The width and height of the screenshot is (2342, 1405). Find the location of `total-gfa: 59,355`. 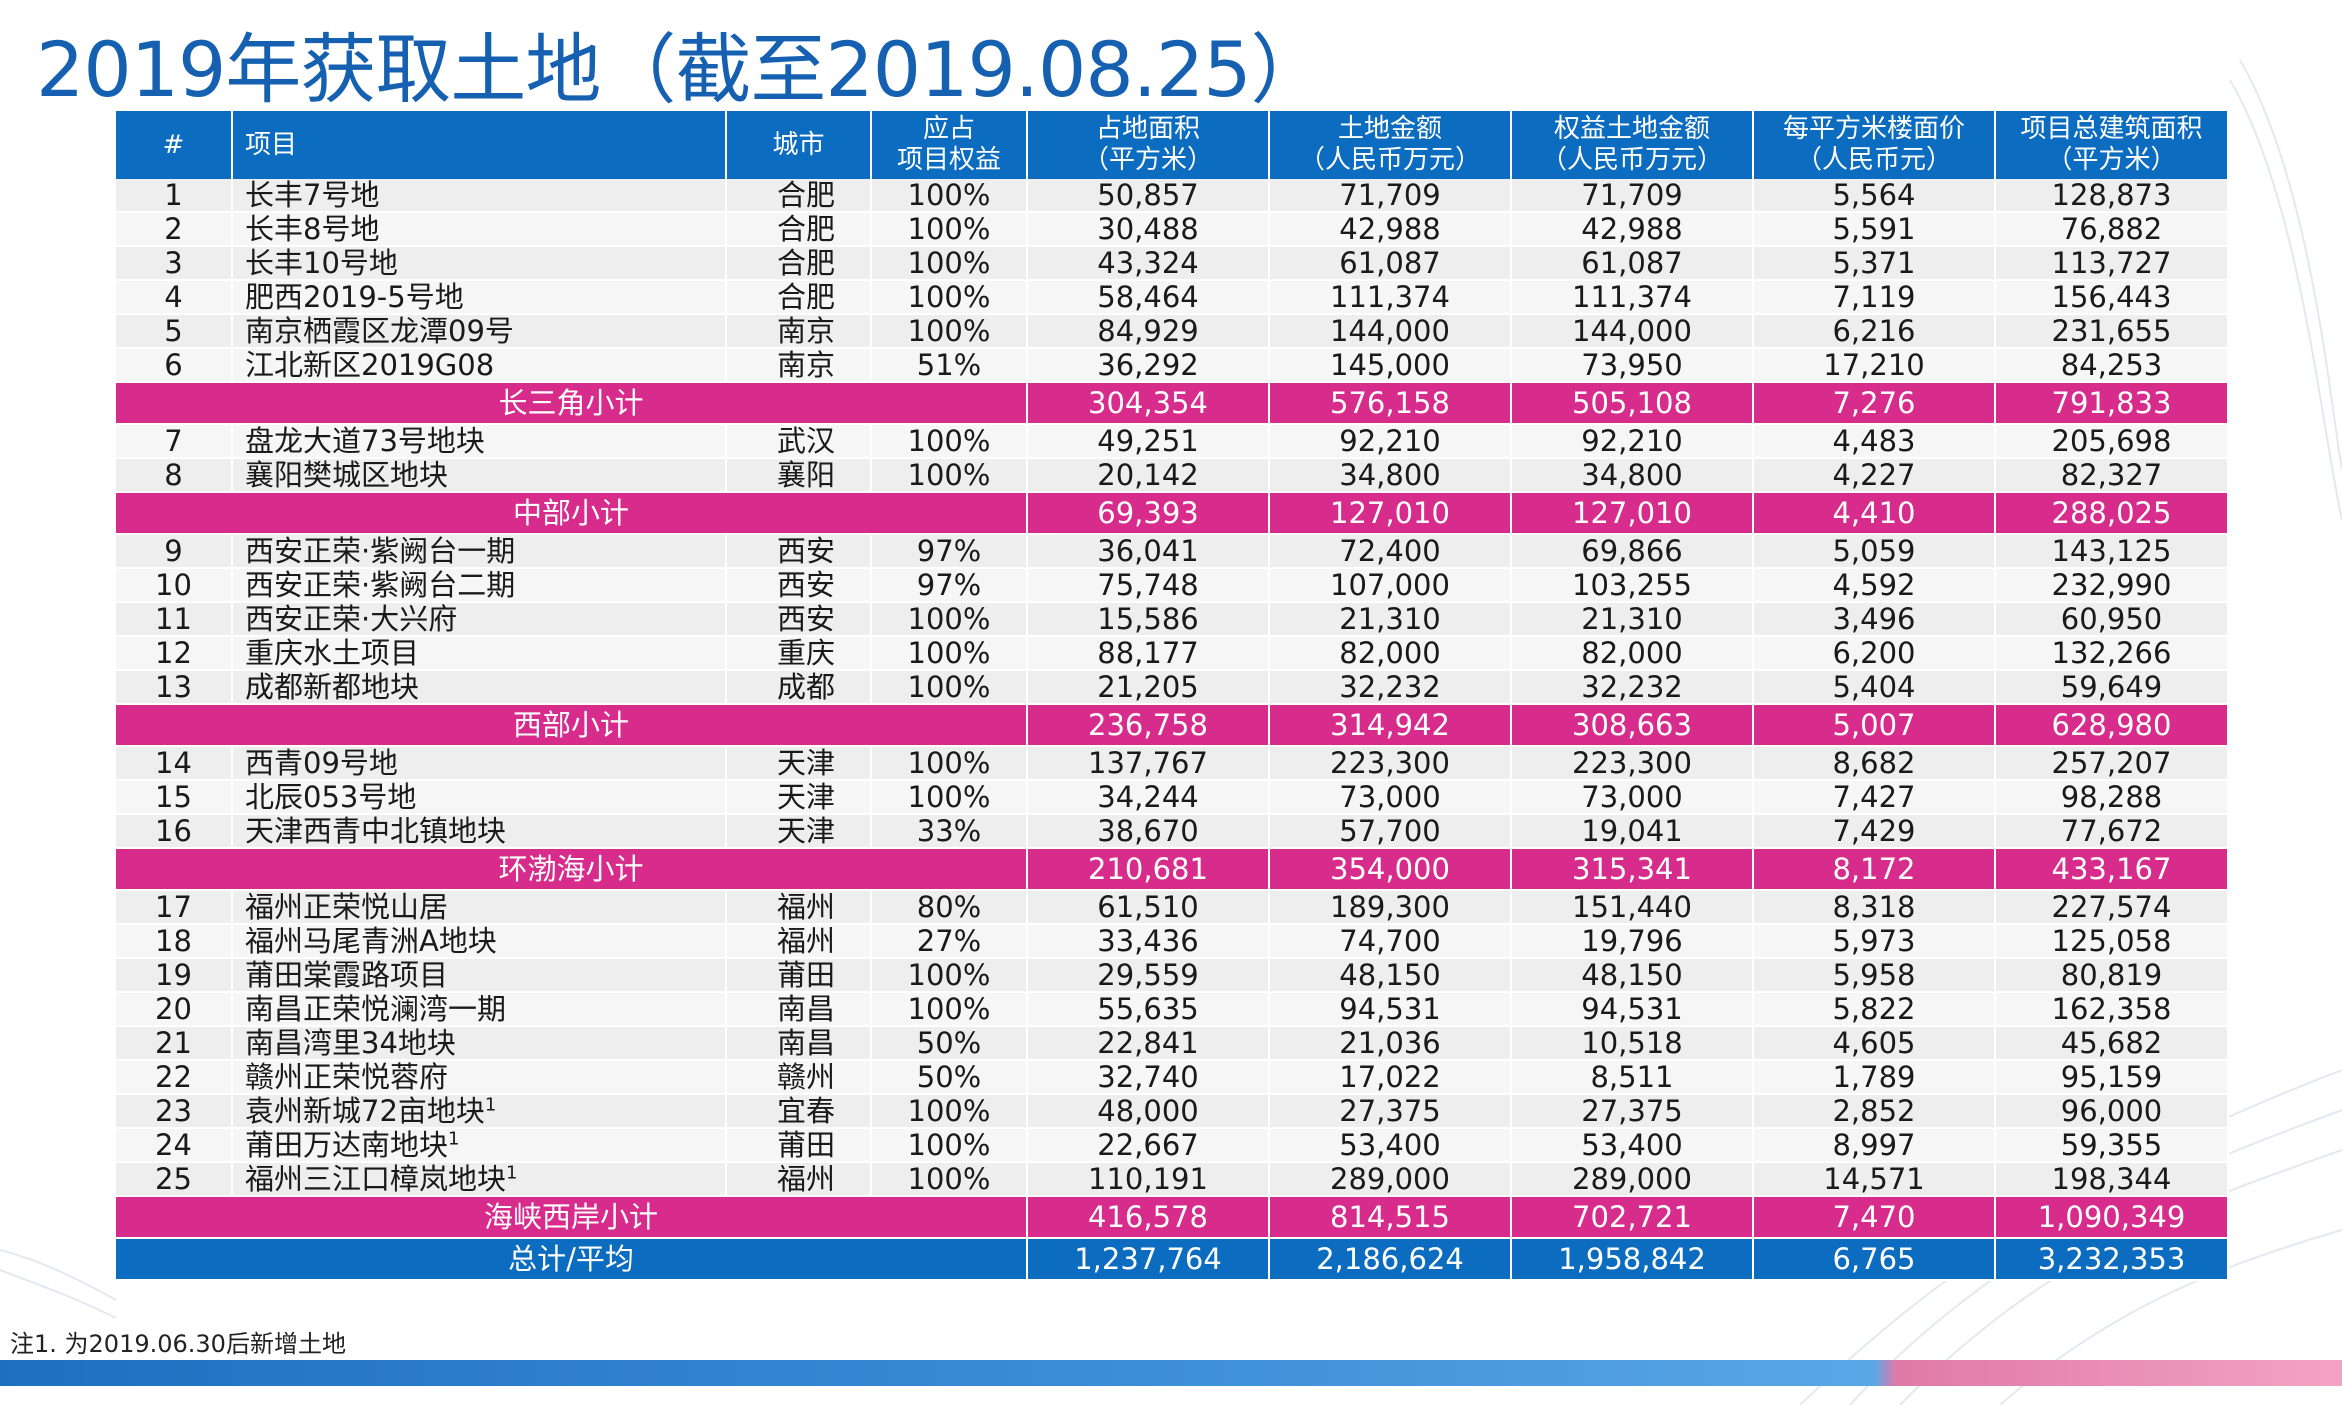

total-gfa: 59,355 is located at coordinates (2112, 1145).